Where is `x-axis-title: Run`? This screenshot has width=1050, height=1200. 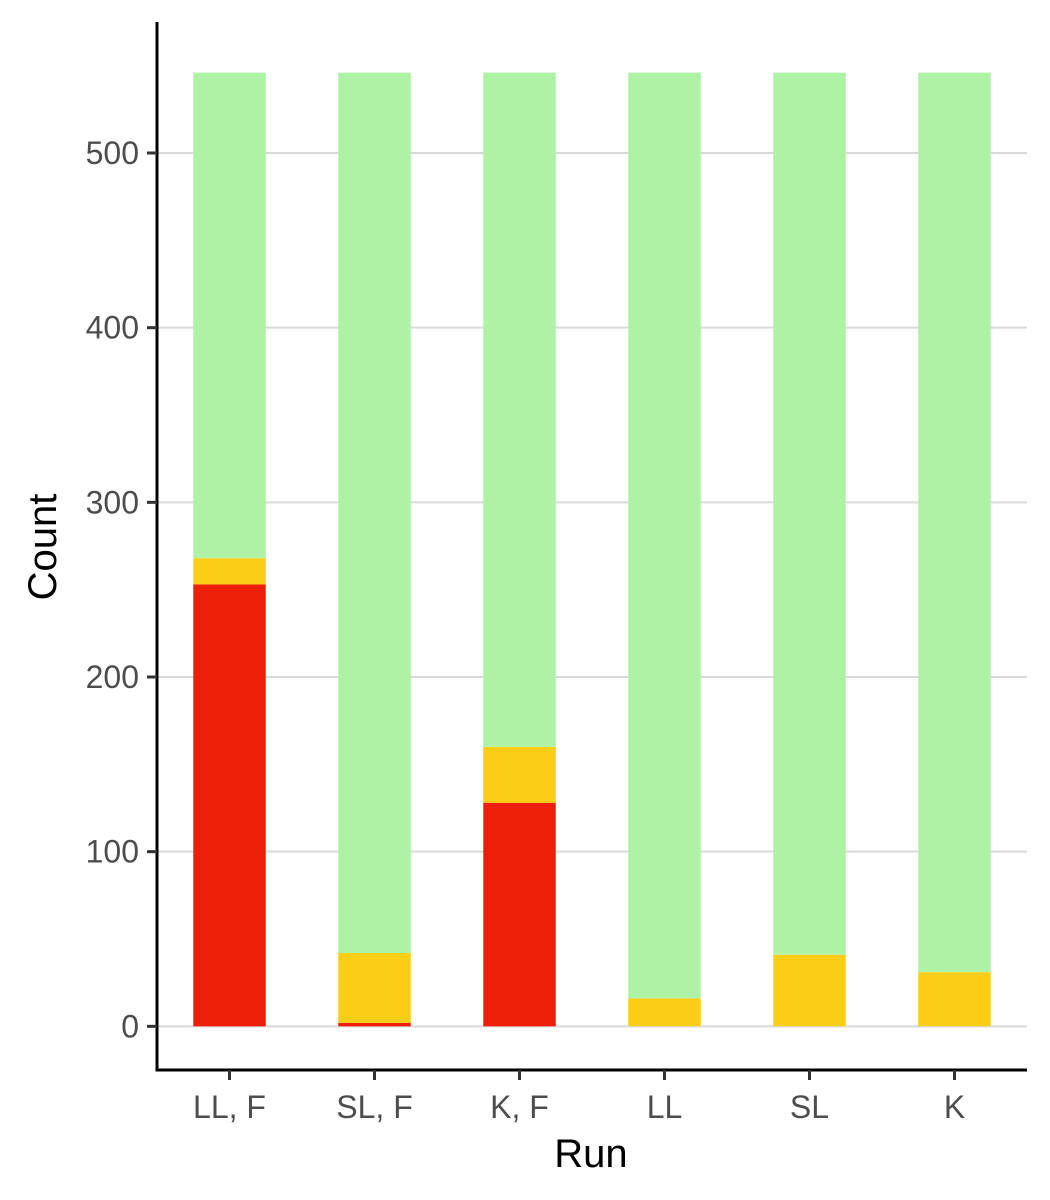
x-axis-title: Run is located at coordinates (590, 1154).